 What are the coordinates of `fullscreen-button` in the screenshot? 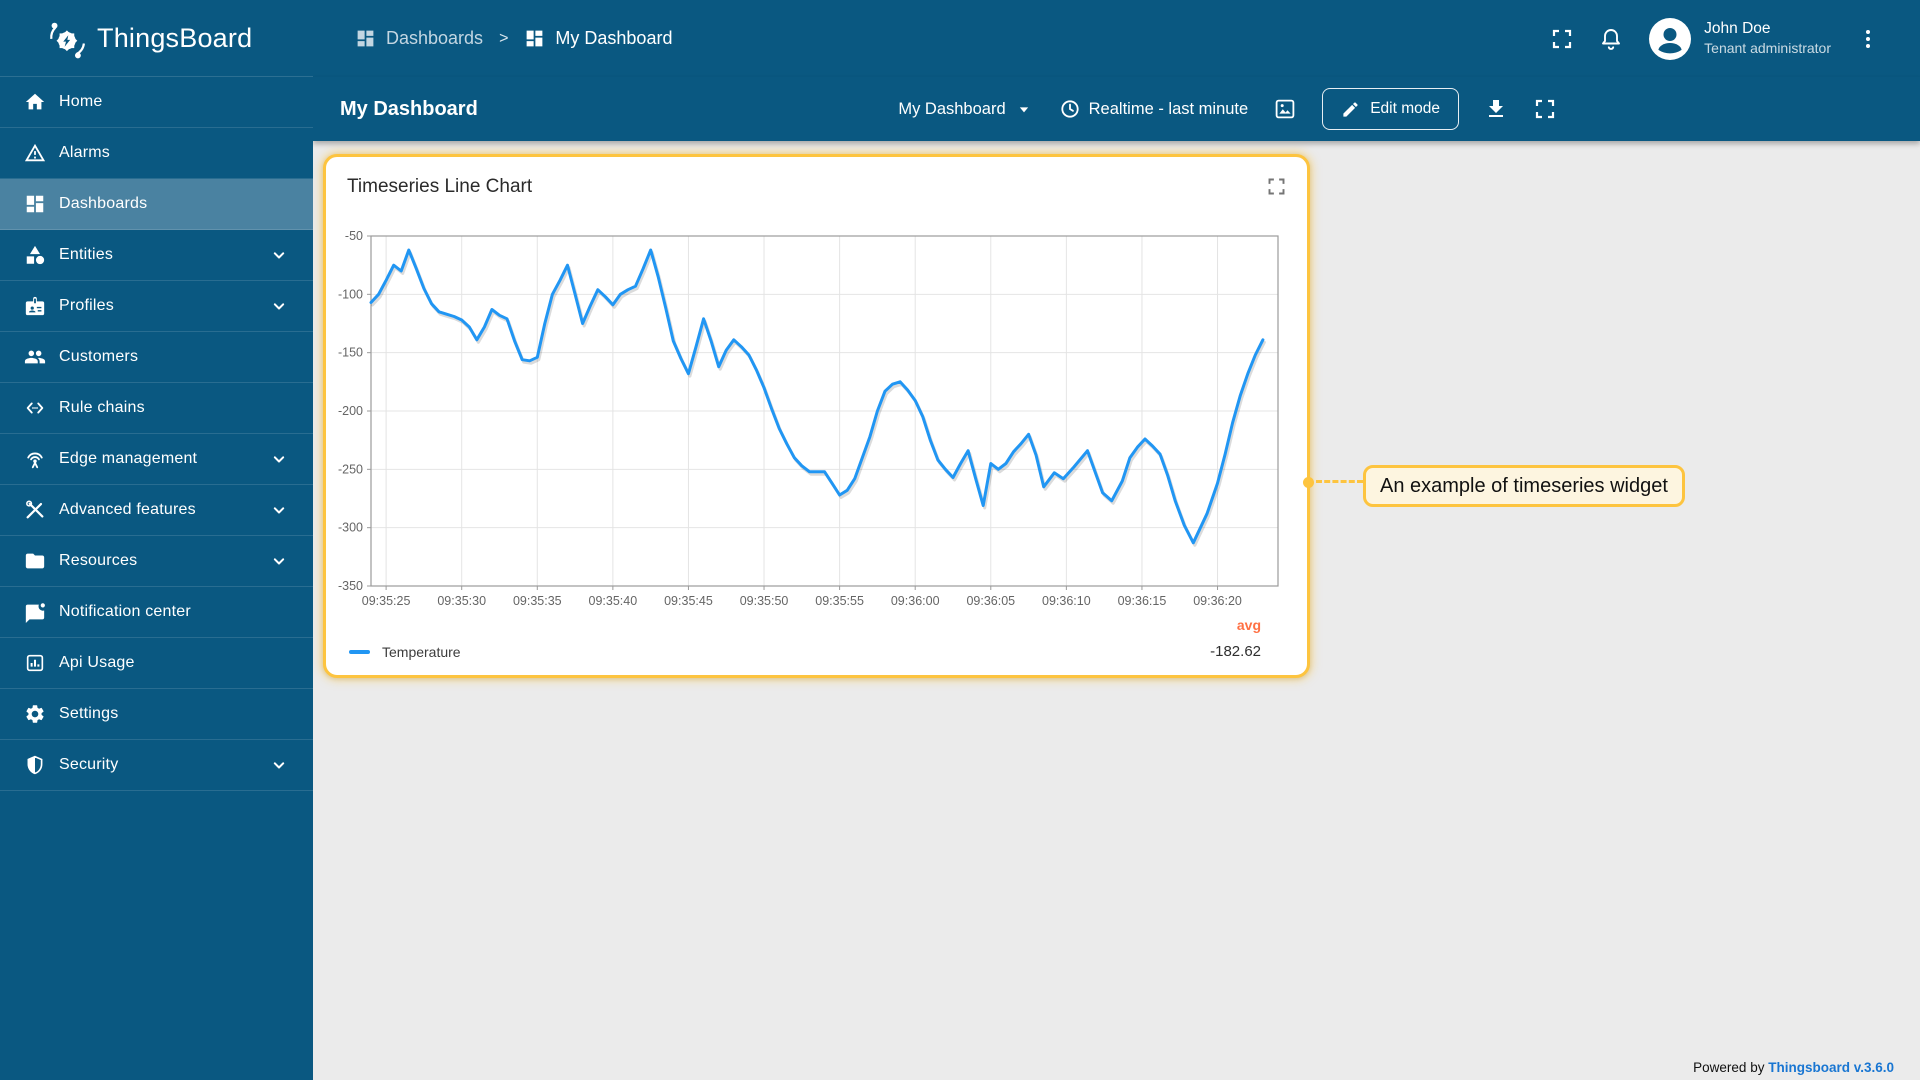 It's located at (1562, 39).